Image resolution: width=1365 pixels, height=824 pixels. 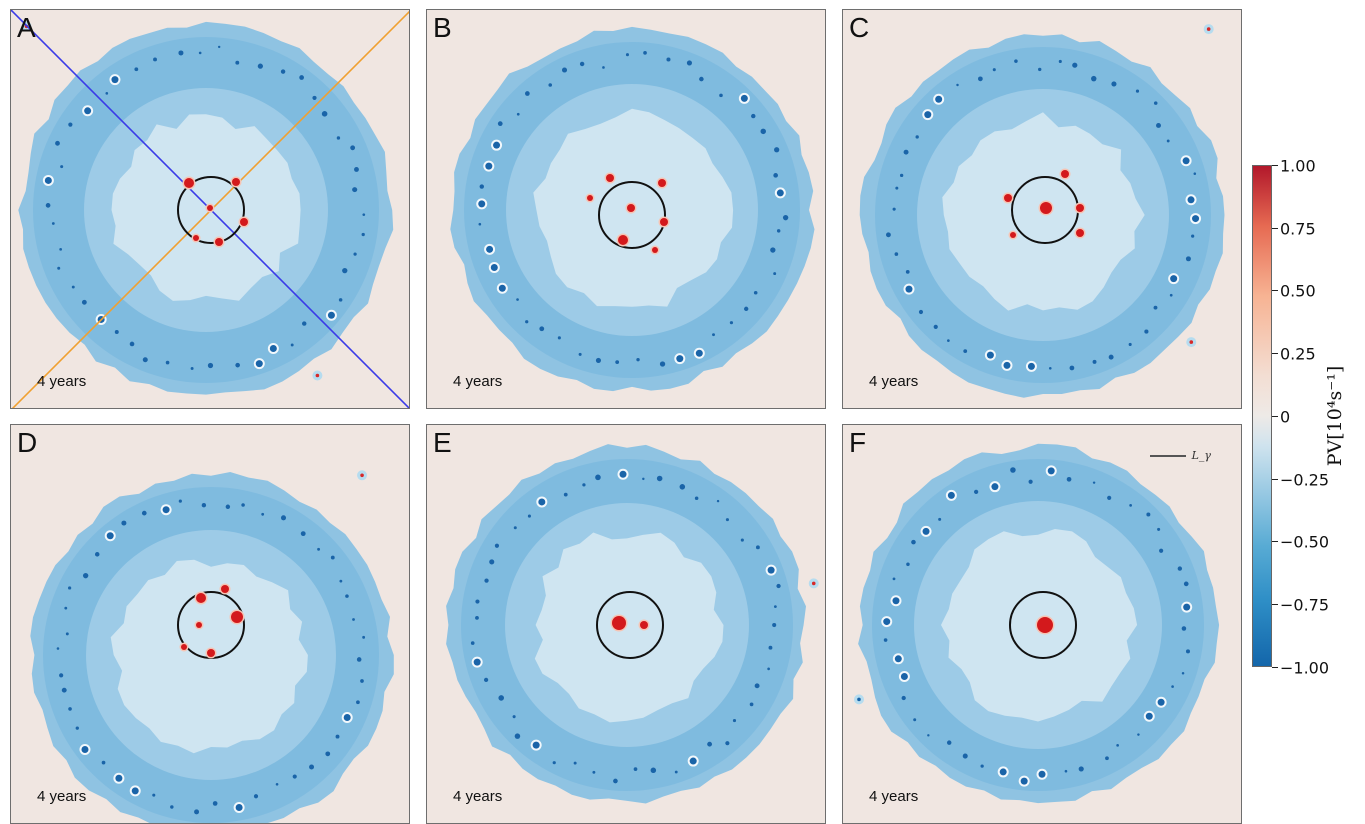 I want to click on panel-label: E, so click(x=442, y=442).